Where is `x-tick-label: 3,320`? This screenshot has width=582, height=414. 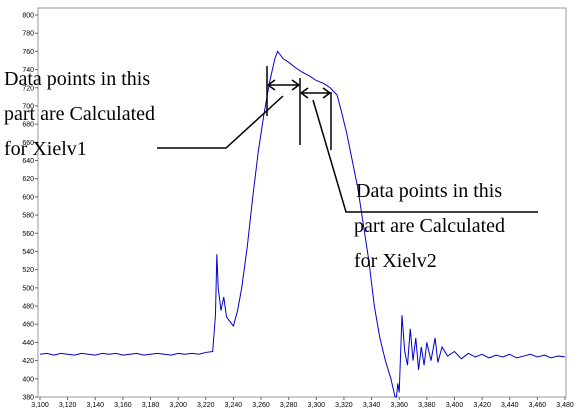
x-tick-label: 3,320 is located at coordinates (344, 405).